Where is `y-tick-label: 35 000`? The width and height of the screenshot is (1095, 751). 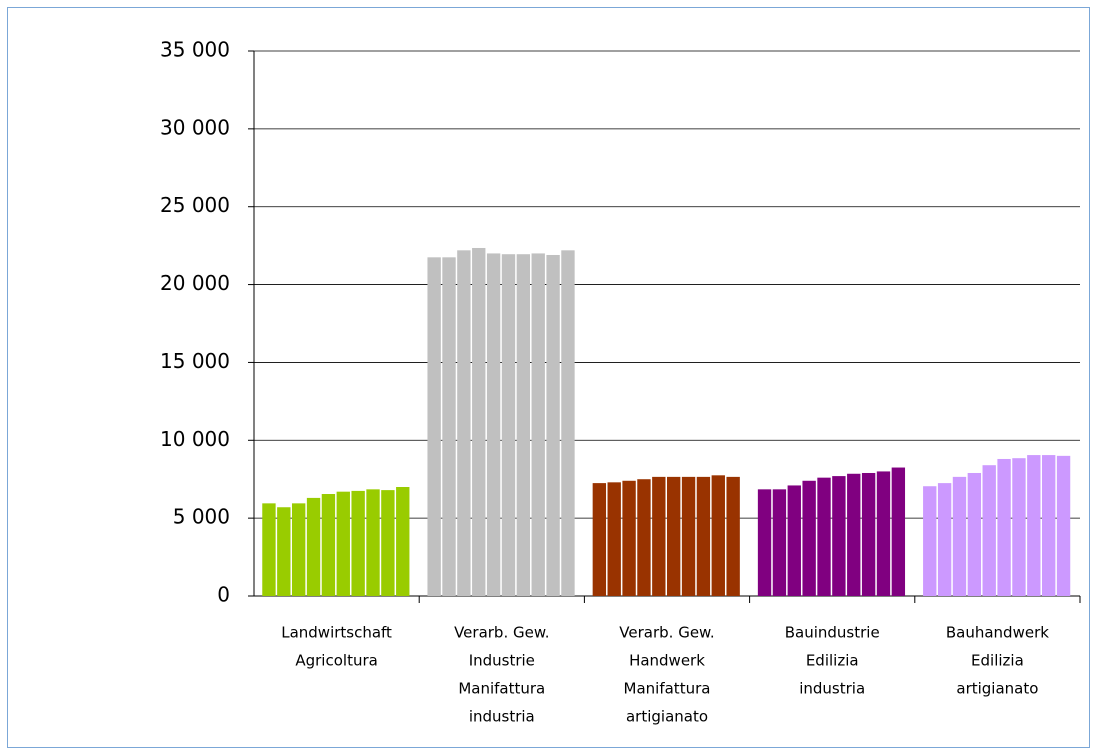
y-tick-label: 35 000 is located at coordinates (195, 50).